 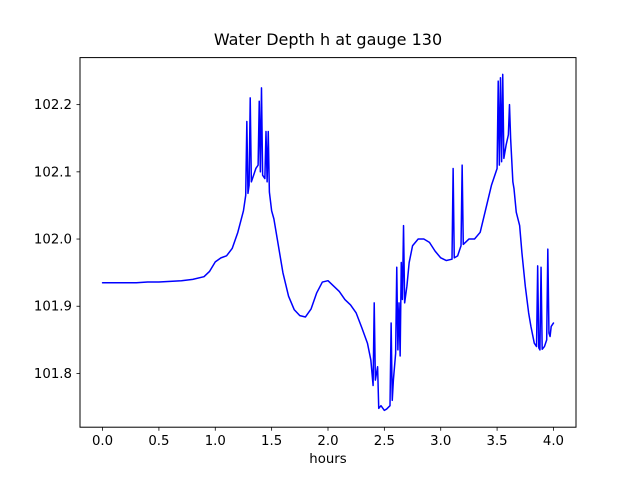 What do you see at coordinates (53, 105) in the screenshot?
I see `y-tick-label: 102.2` at bounding box center [53, 105].